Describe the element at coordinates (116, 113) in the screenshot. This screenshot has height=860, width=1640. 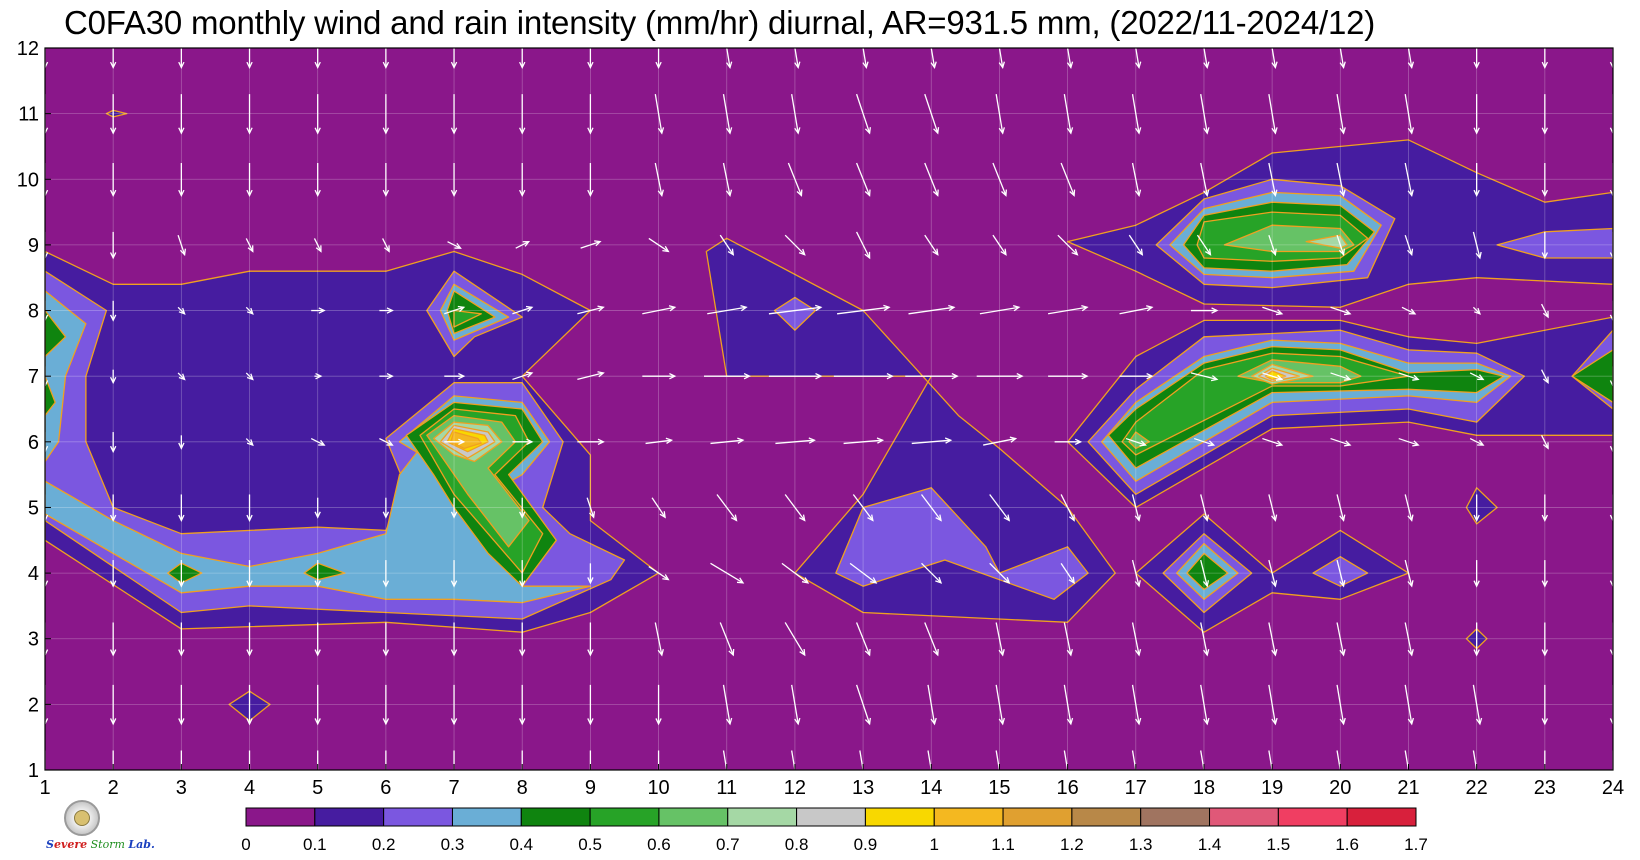
I see `contour-0.1-region-8` at that location.